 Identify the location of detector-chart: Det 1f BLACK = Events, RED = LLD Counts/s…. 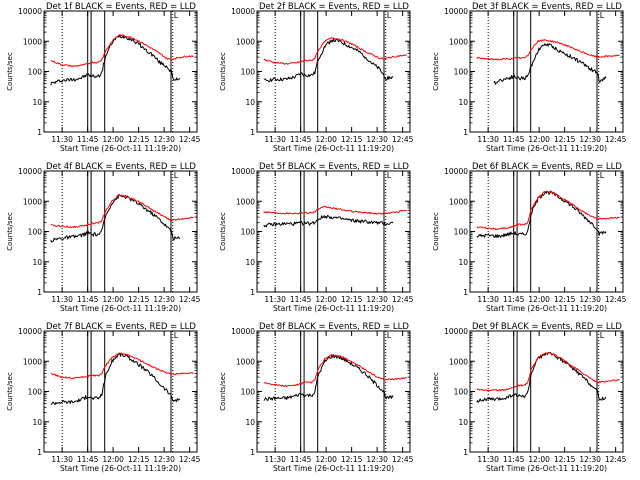
(103, 77).